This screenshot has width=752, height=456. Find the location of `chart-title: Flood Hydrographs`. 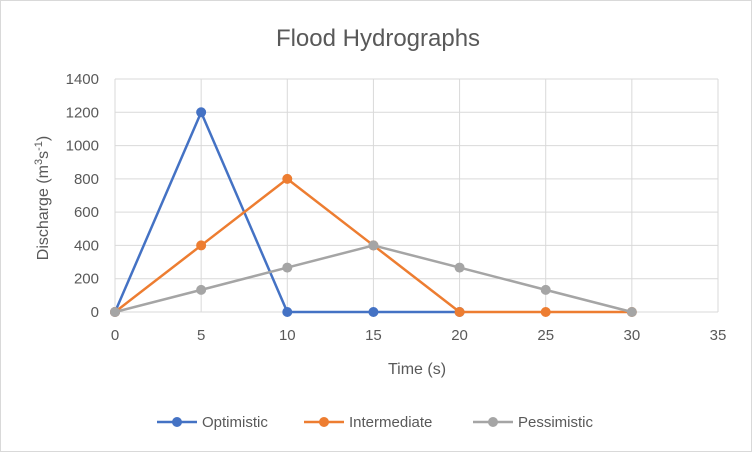

chart-title: Flood Hydrographs is located at coordinates (378, 38).